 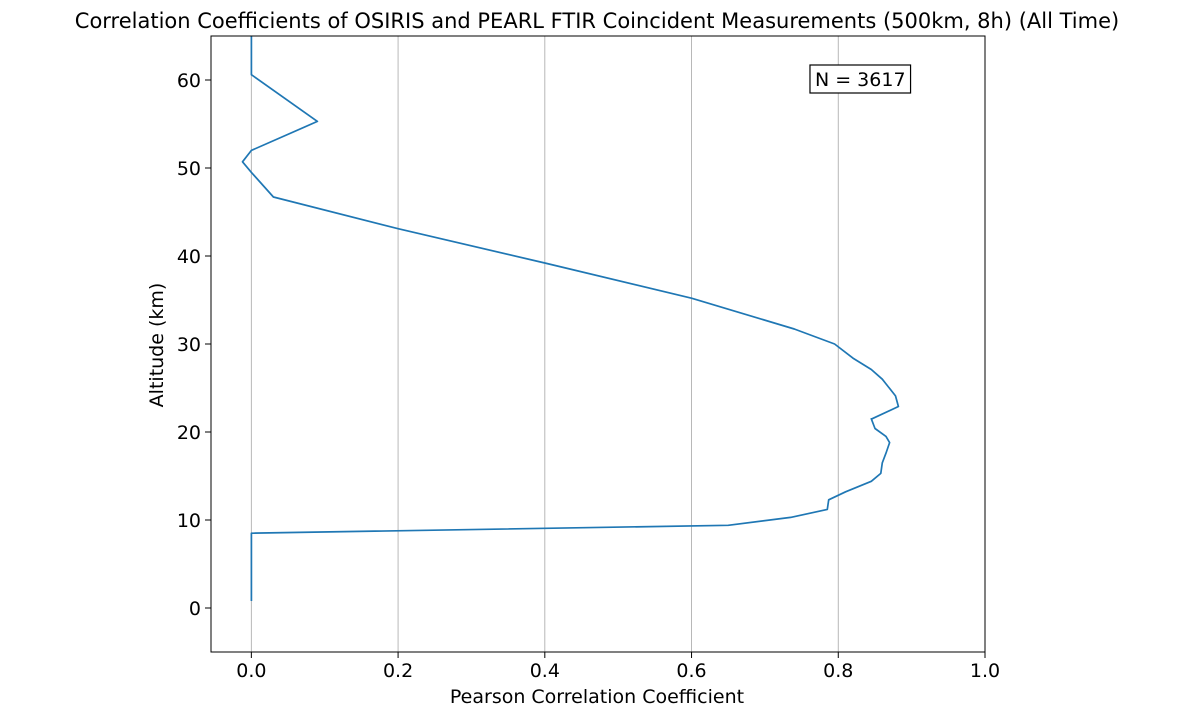 What do you see at coordinates (251, 671) in the screenshot?
I see `x-tick-label: 0.0` at bounding box center [251, 671].